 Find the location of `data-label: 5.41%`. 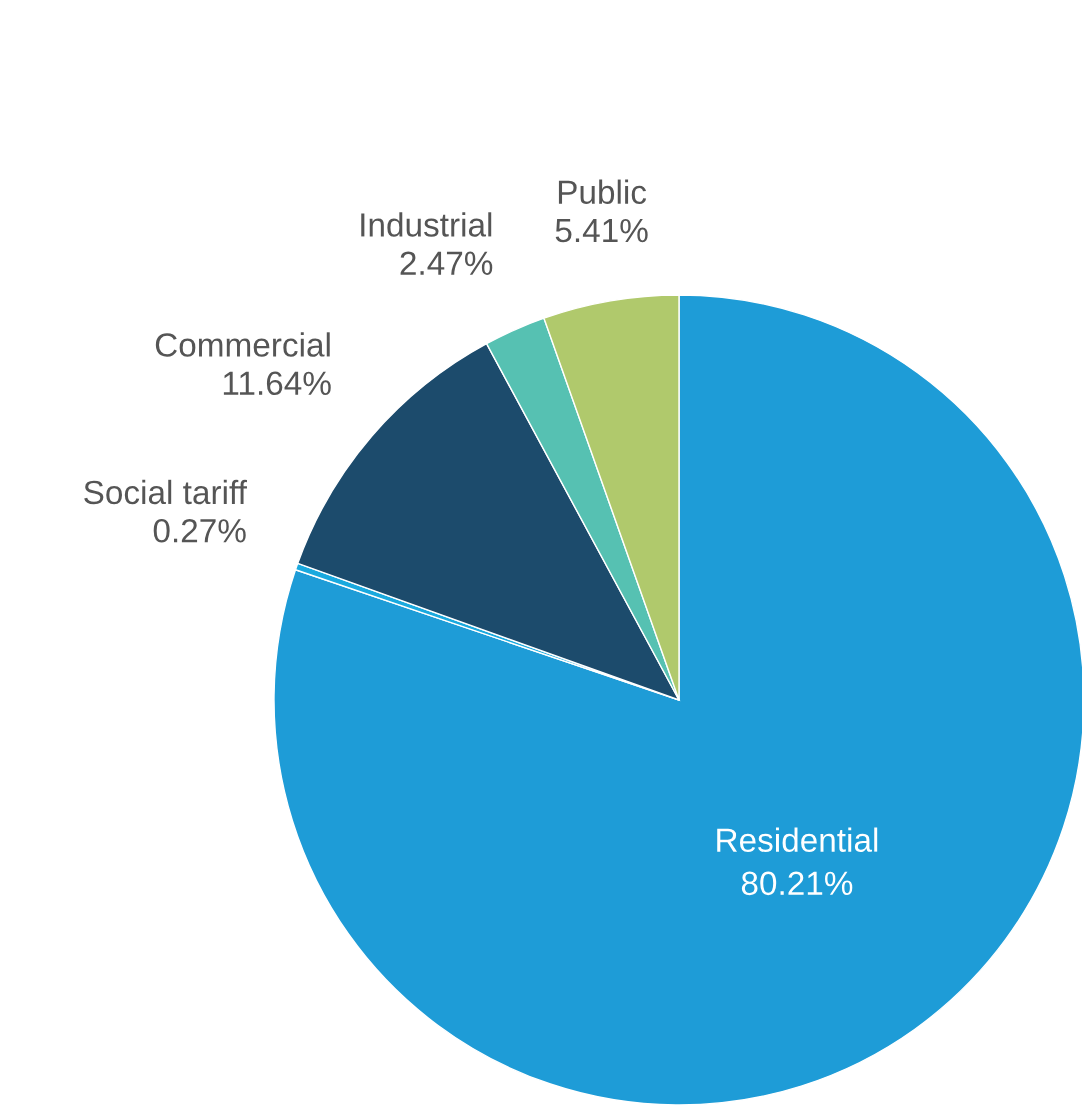

data-label: 5.41% is located at coordinates (601, 230).